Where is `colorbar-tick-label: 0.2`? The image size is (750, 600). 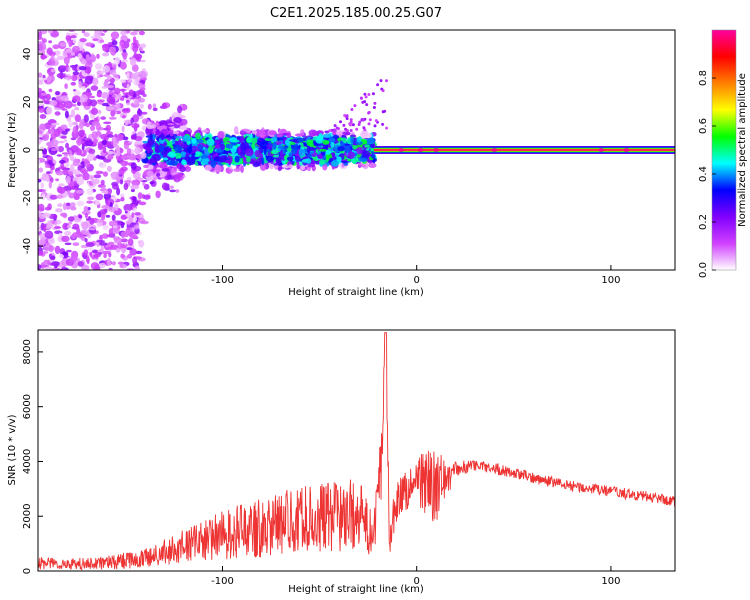
colorbar-tick-label: 0.2 is located at coordinates (703, 222).